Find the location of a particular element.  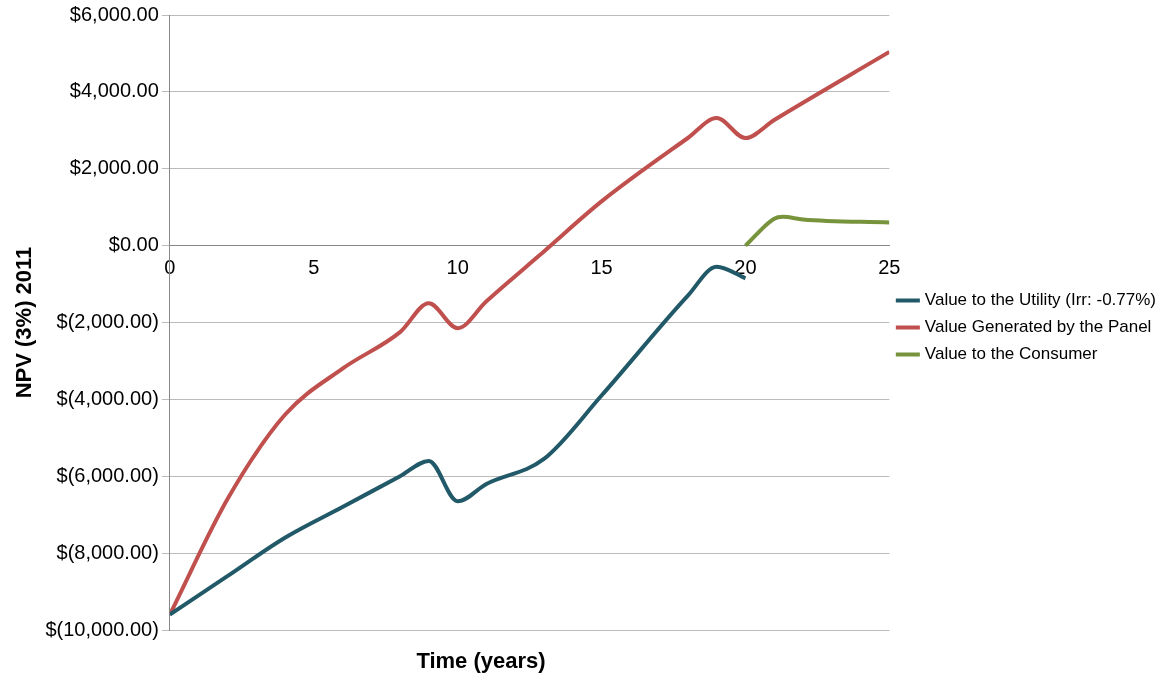

y-tick-label: $(8,000.00) is located at coordinates (107, 551).